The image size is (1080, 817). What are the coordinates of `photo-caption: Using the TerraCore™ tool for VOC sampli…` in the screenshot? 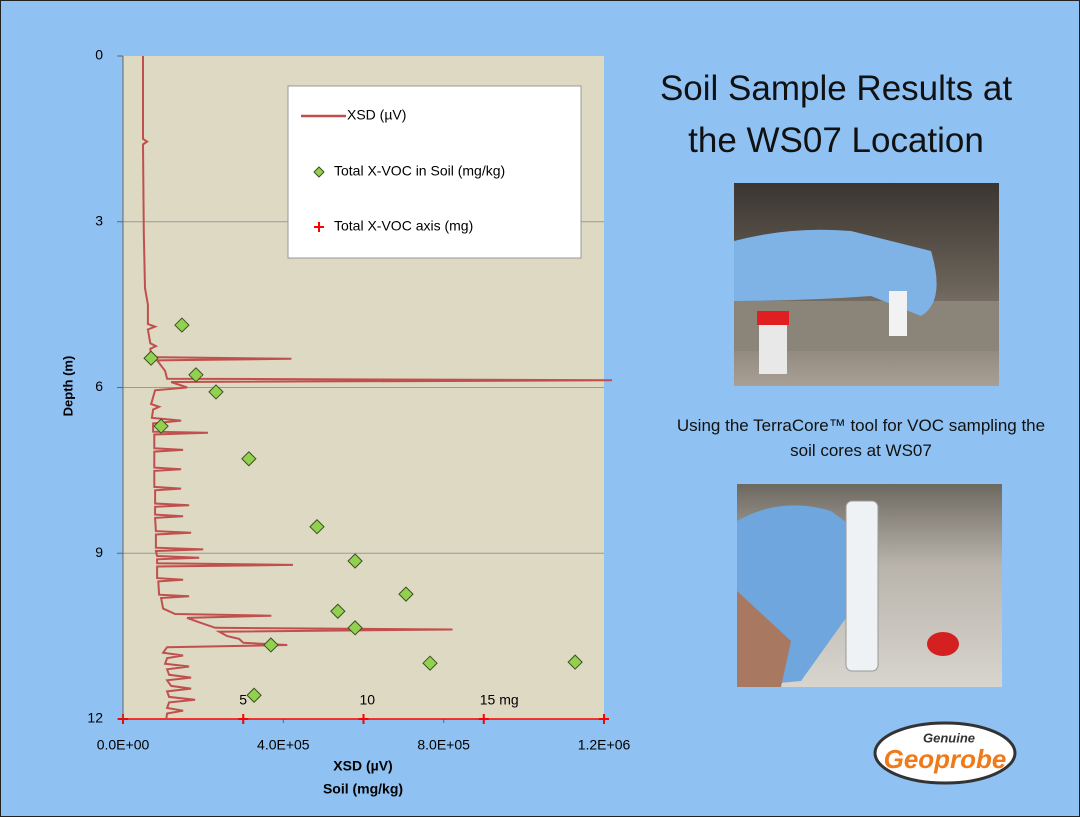 It's located at (861, 438).